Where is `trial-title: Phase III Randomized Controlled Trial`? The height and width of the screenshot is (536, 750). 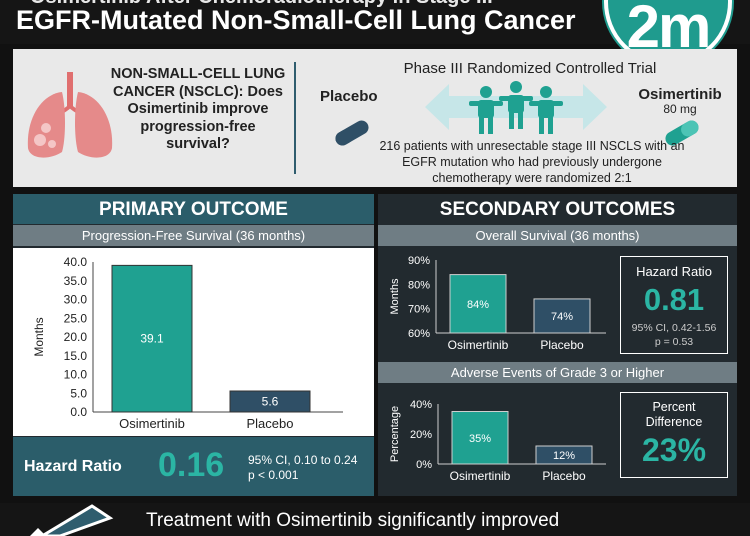 trial-title: Phase III Randomized Controlled Trial is located at coordinates (530, 68).